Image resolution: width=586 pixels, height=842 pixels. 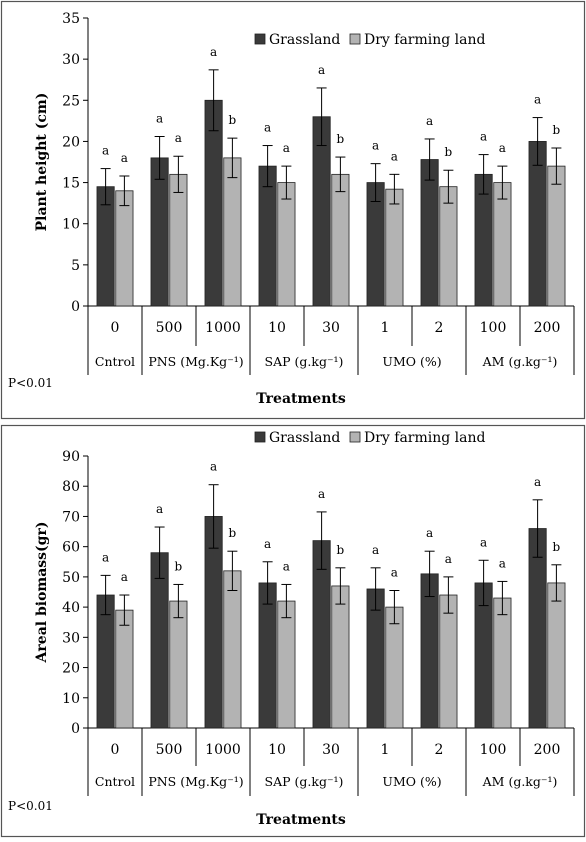 What do you see at coordinates (331, 750) in the screenshot?
I see `x-tick-label: 30` at bounding box center [331, 750].